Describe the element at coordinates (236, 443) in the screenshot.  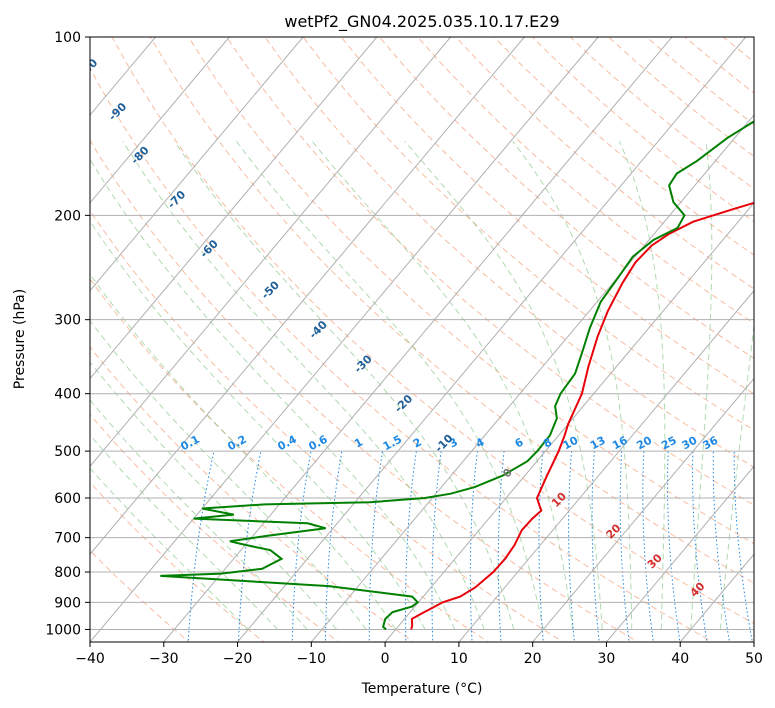
I see `mixing-ratio-label: 0.2` at that location.